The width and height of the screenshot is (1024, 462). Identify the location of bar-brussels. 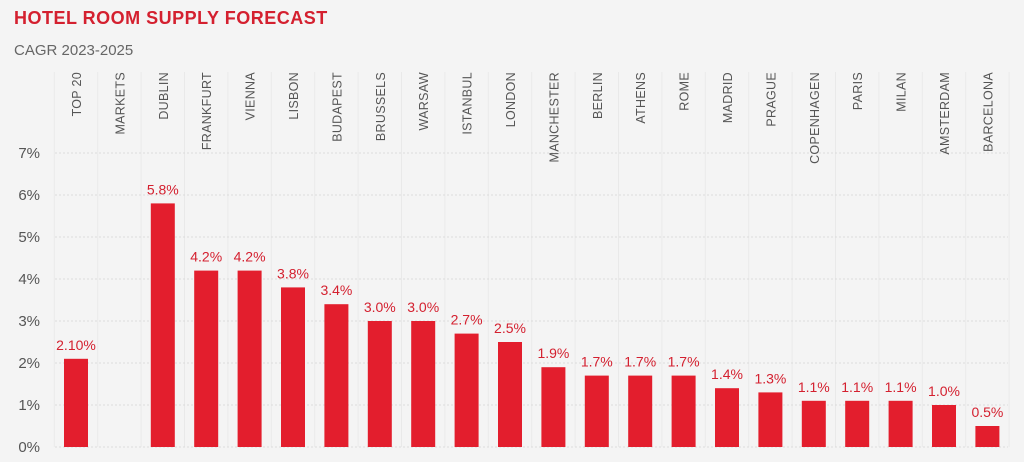
(379, 384).